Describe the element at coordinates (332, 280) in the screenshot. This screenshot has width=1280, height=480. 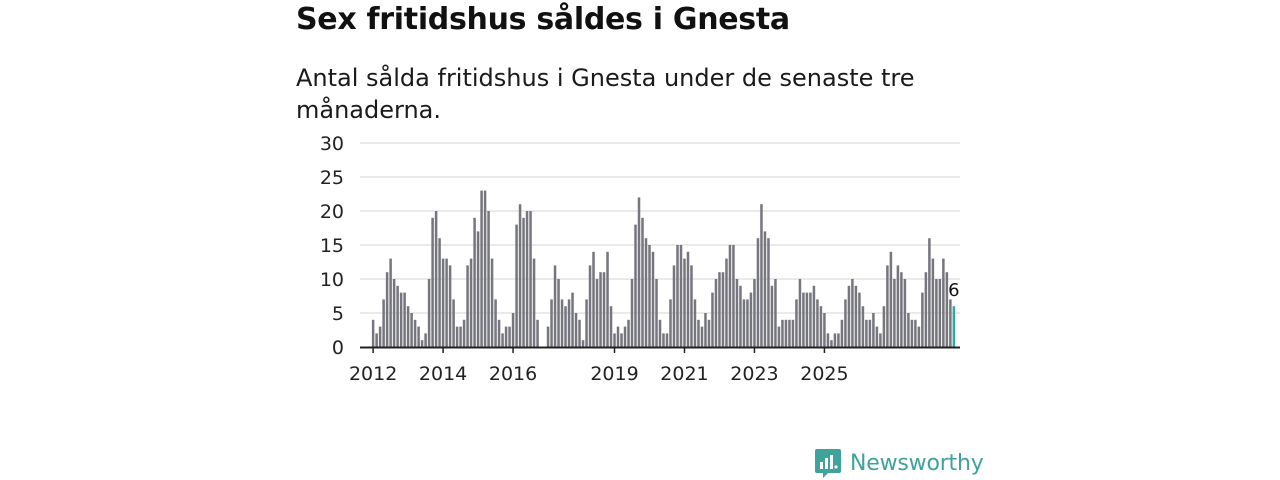
I see `y-tick-label: 10` at that location.